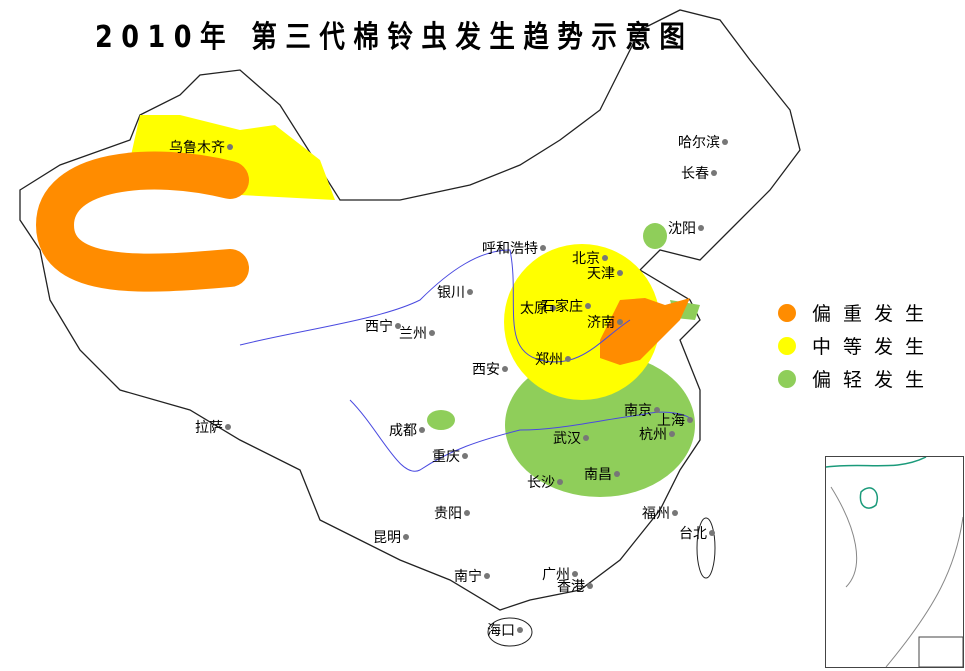 This screenshot has width=965, height=671. What do you see at coordinates (379, 326) in the screenshot?
I see `city-label: 西宁` at bounding box center [379, 326].